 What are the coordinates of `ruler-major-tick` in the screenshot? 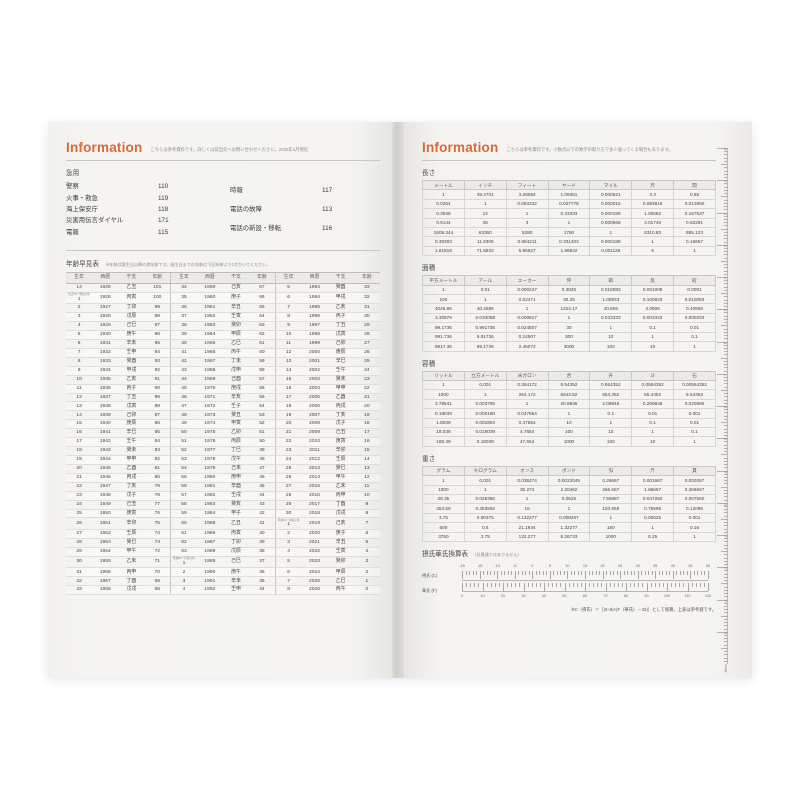 It's located at (722, 568).